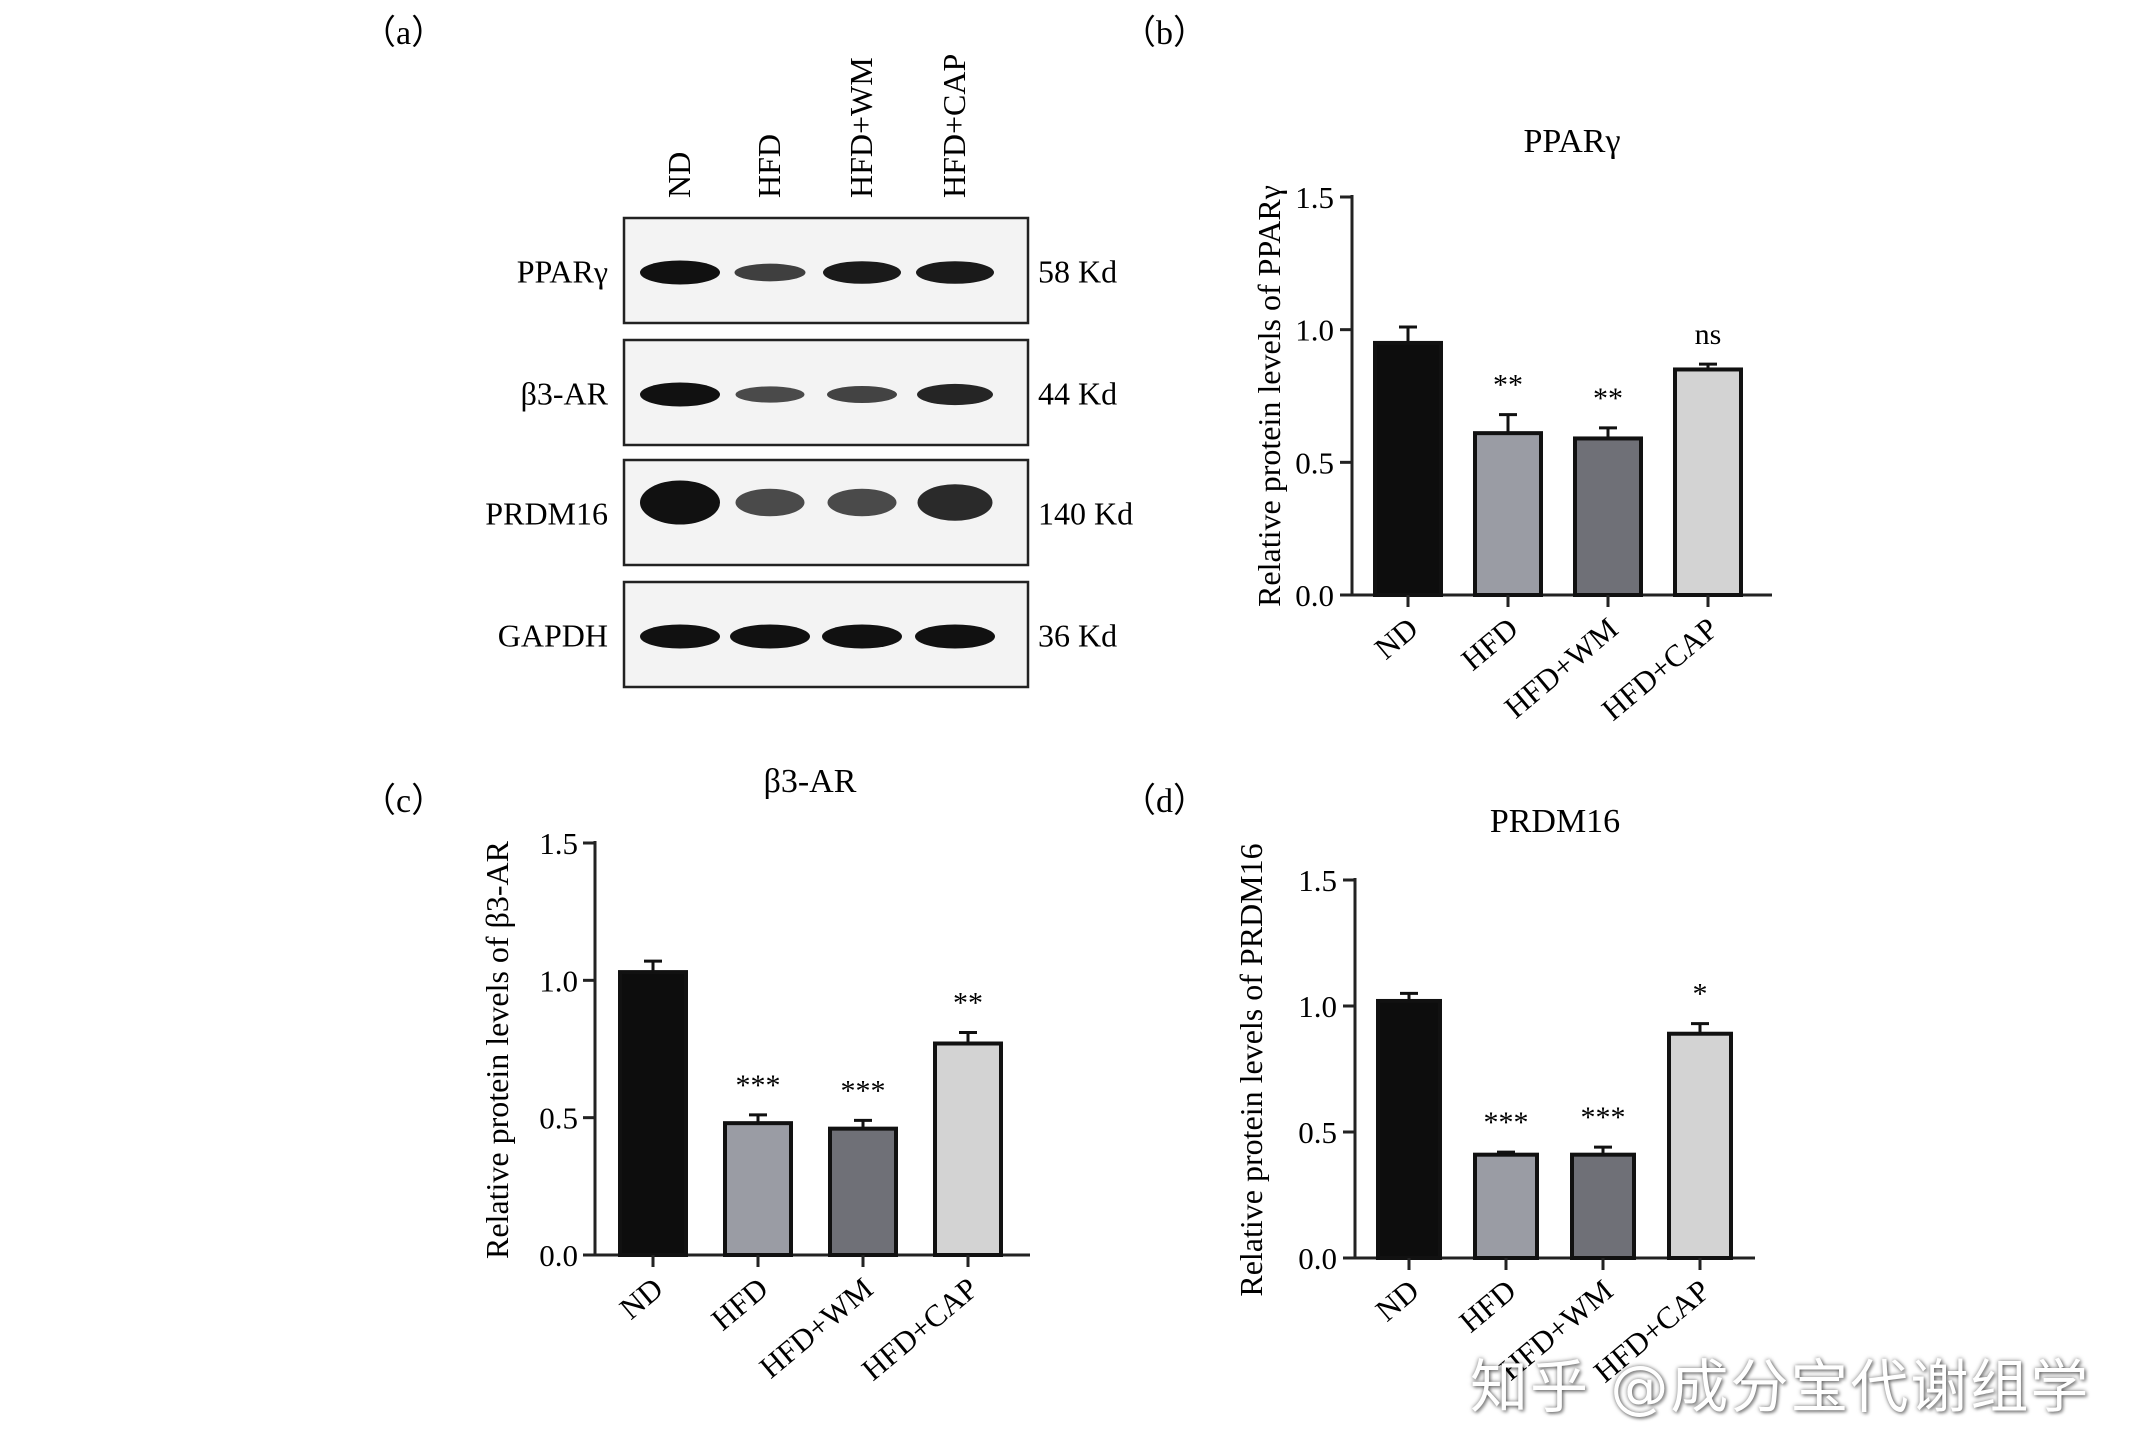 This screenshot has height=1448, width=2156. What do you see at coordinates (553, 636) in the screenshot?
I see `blot-protein-label: GAPDH` at bounding box center [553, 636].